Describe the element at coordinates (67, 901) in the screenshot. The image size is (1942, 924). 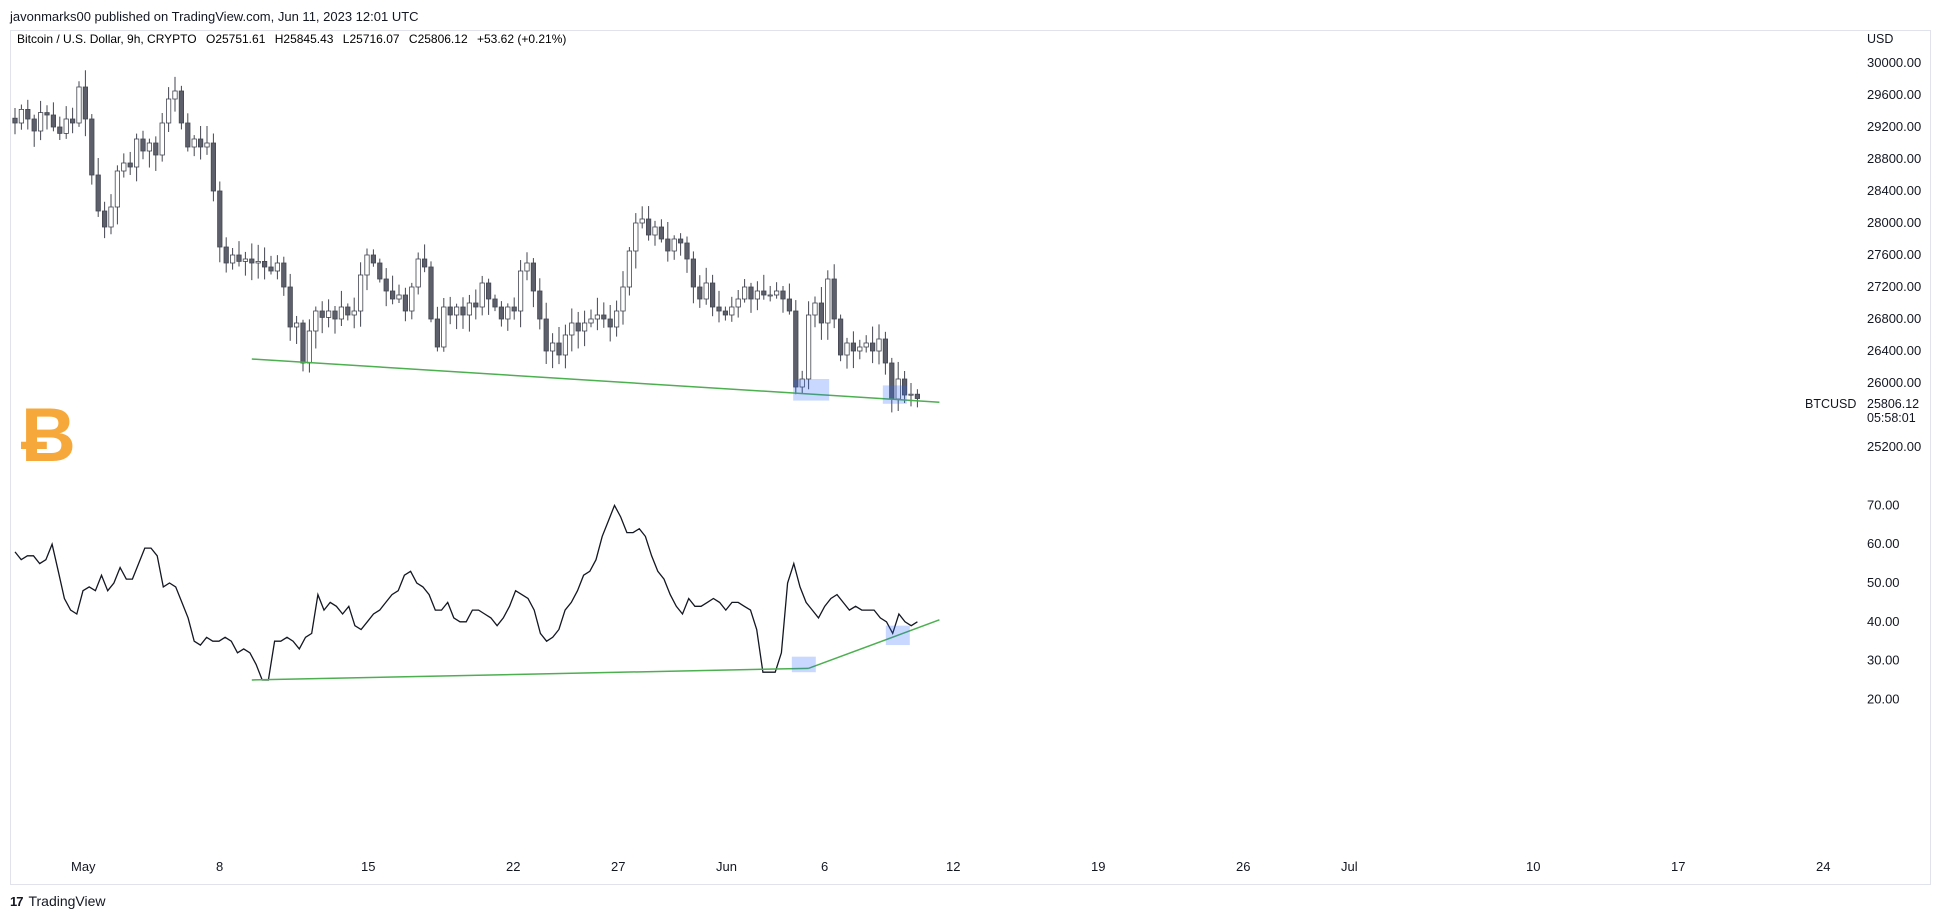
I see `tradingview-brand: TradingView` at that location.